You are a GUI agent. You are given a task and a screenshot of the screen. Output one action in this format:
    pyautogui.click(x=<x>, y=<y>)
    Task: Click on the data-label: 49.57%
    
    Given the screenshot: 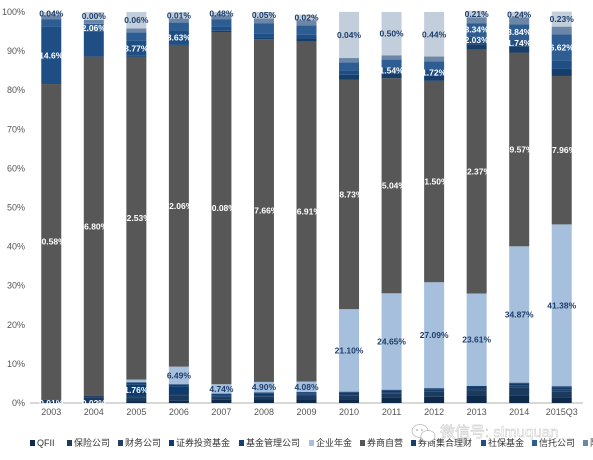 What is the action you would take?
    pyautogui.click(x=519, y=149)
    